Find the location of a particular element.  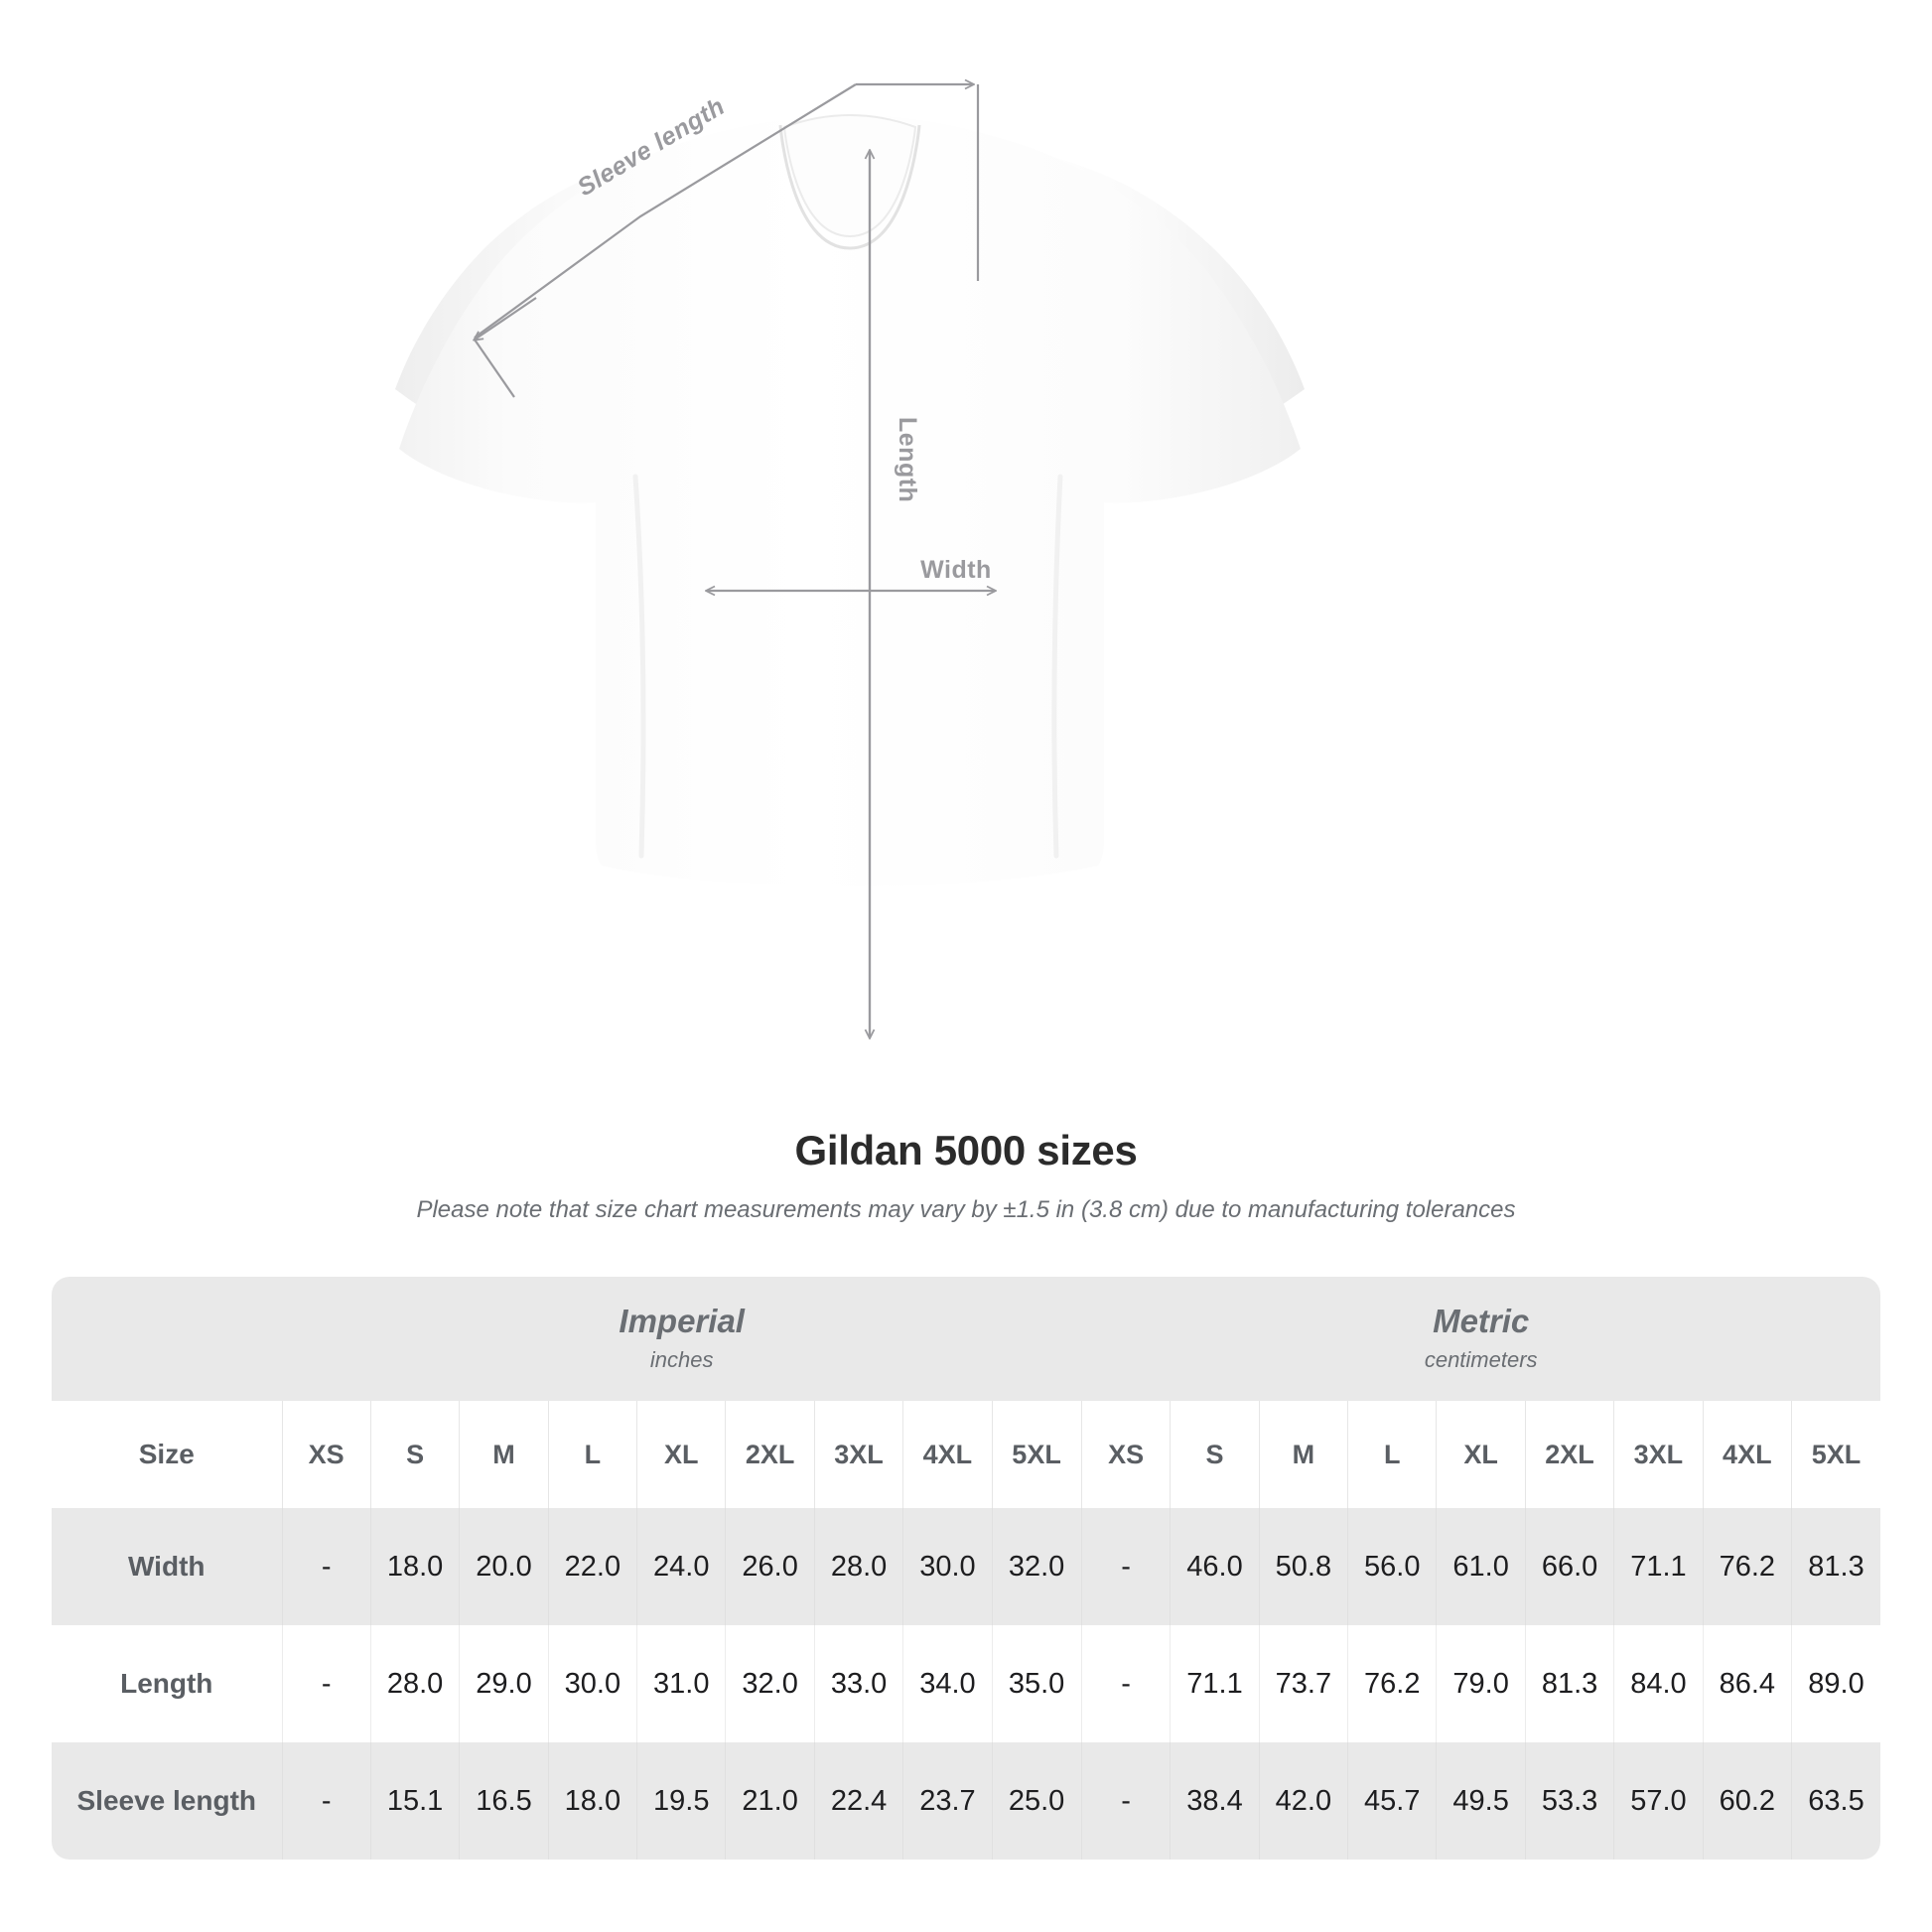

cell-metric-l: 76.2 is located at coordinates (1392, 1684).